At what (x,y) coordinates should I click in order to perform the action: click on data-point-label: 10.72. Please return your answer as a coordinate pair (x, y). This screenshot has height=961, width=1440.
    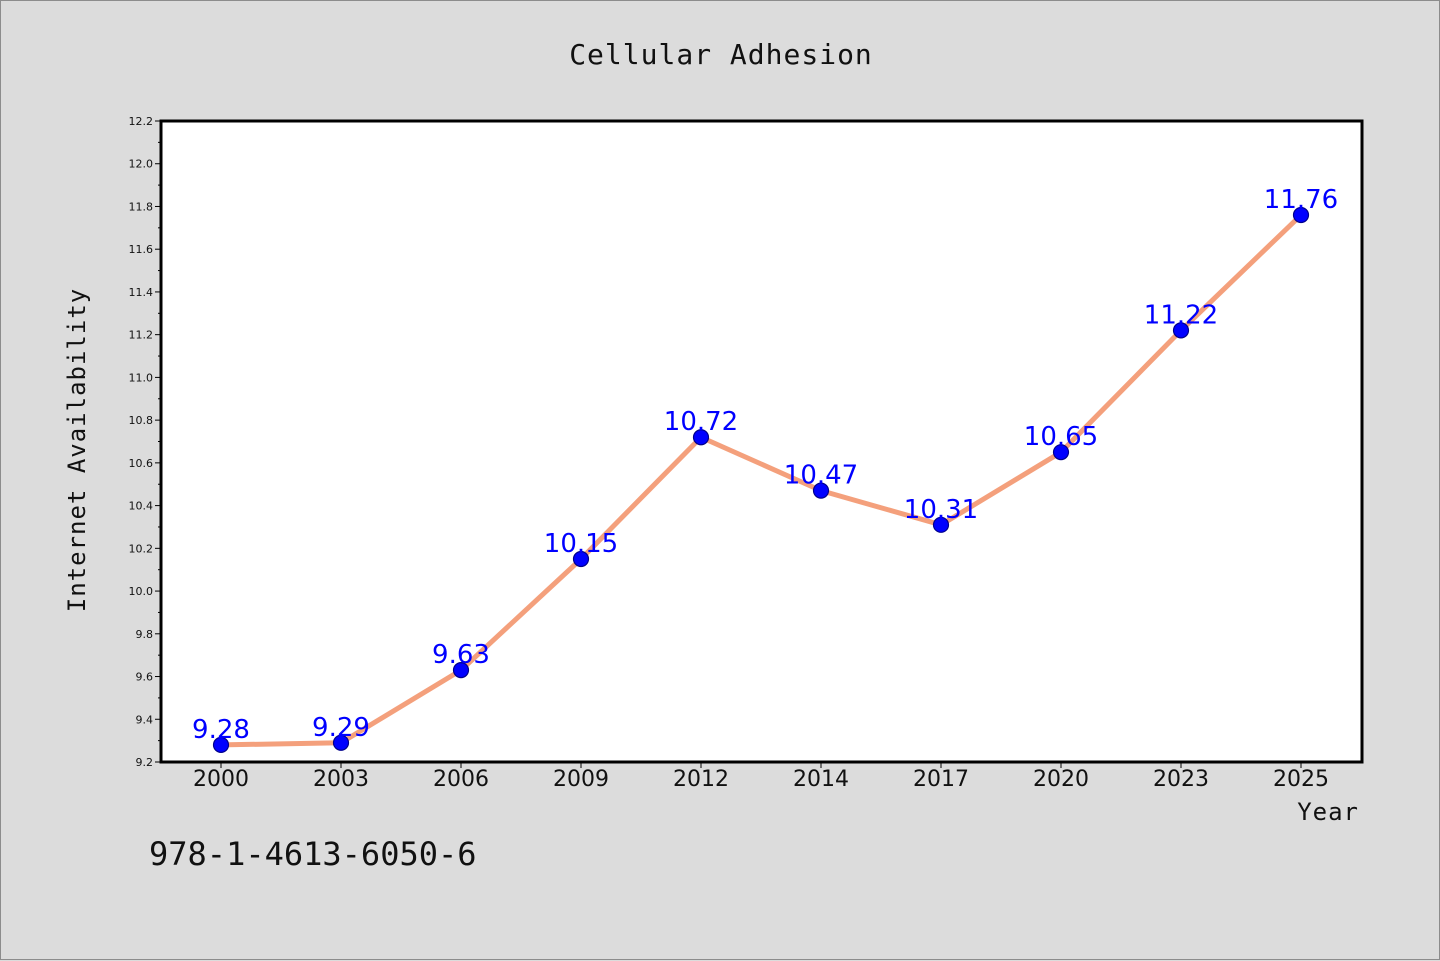
    Looking at the image, I should click on (701, 422).